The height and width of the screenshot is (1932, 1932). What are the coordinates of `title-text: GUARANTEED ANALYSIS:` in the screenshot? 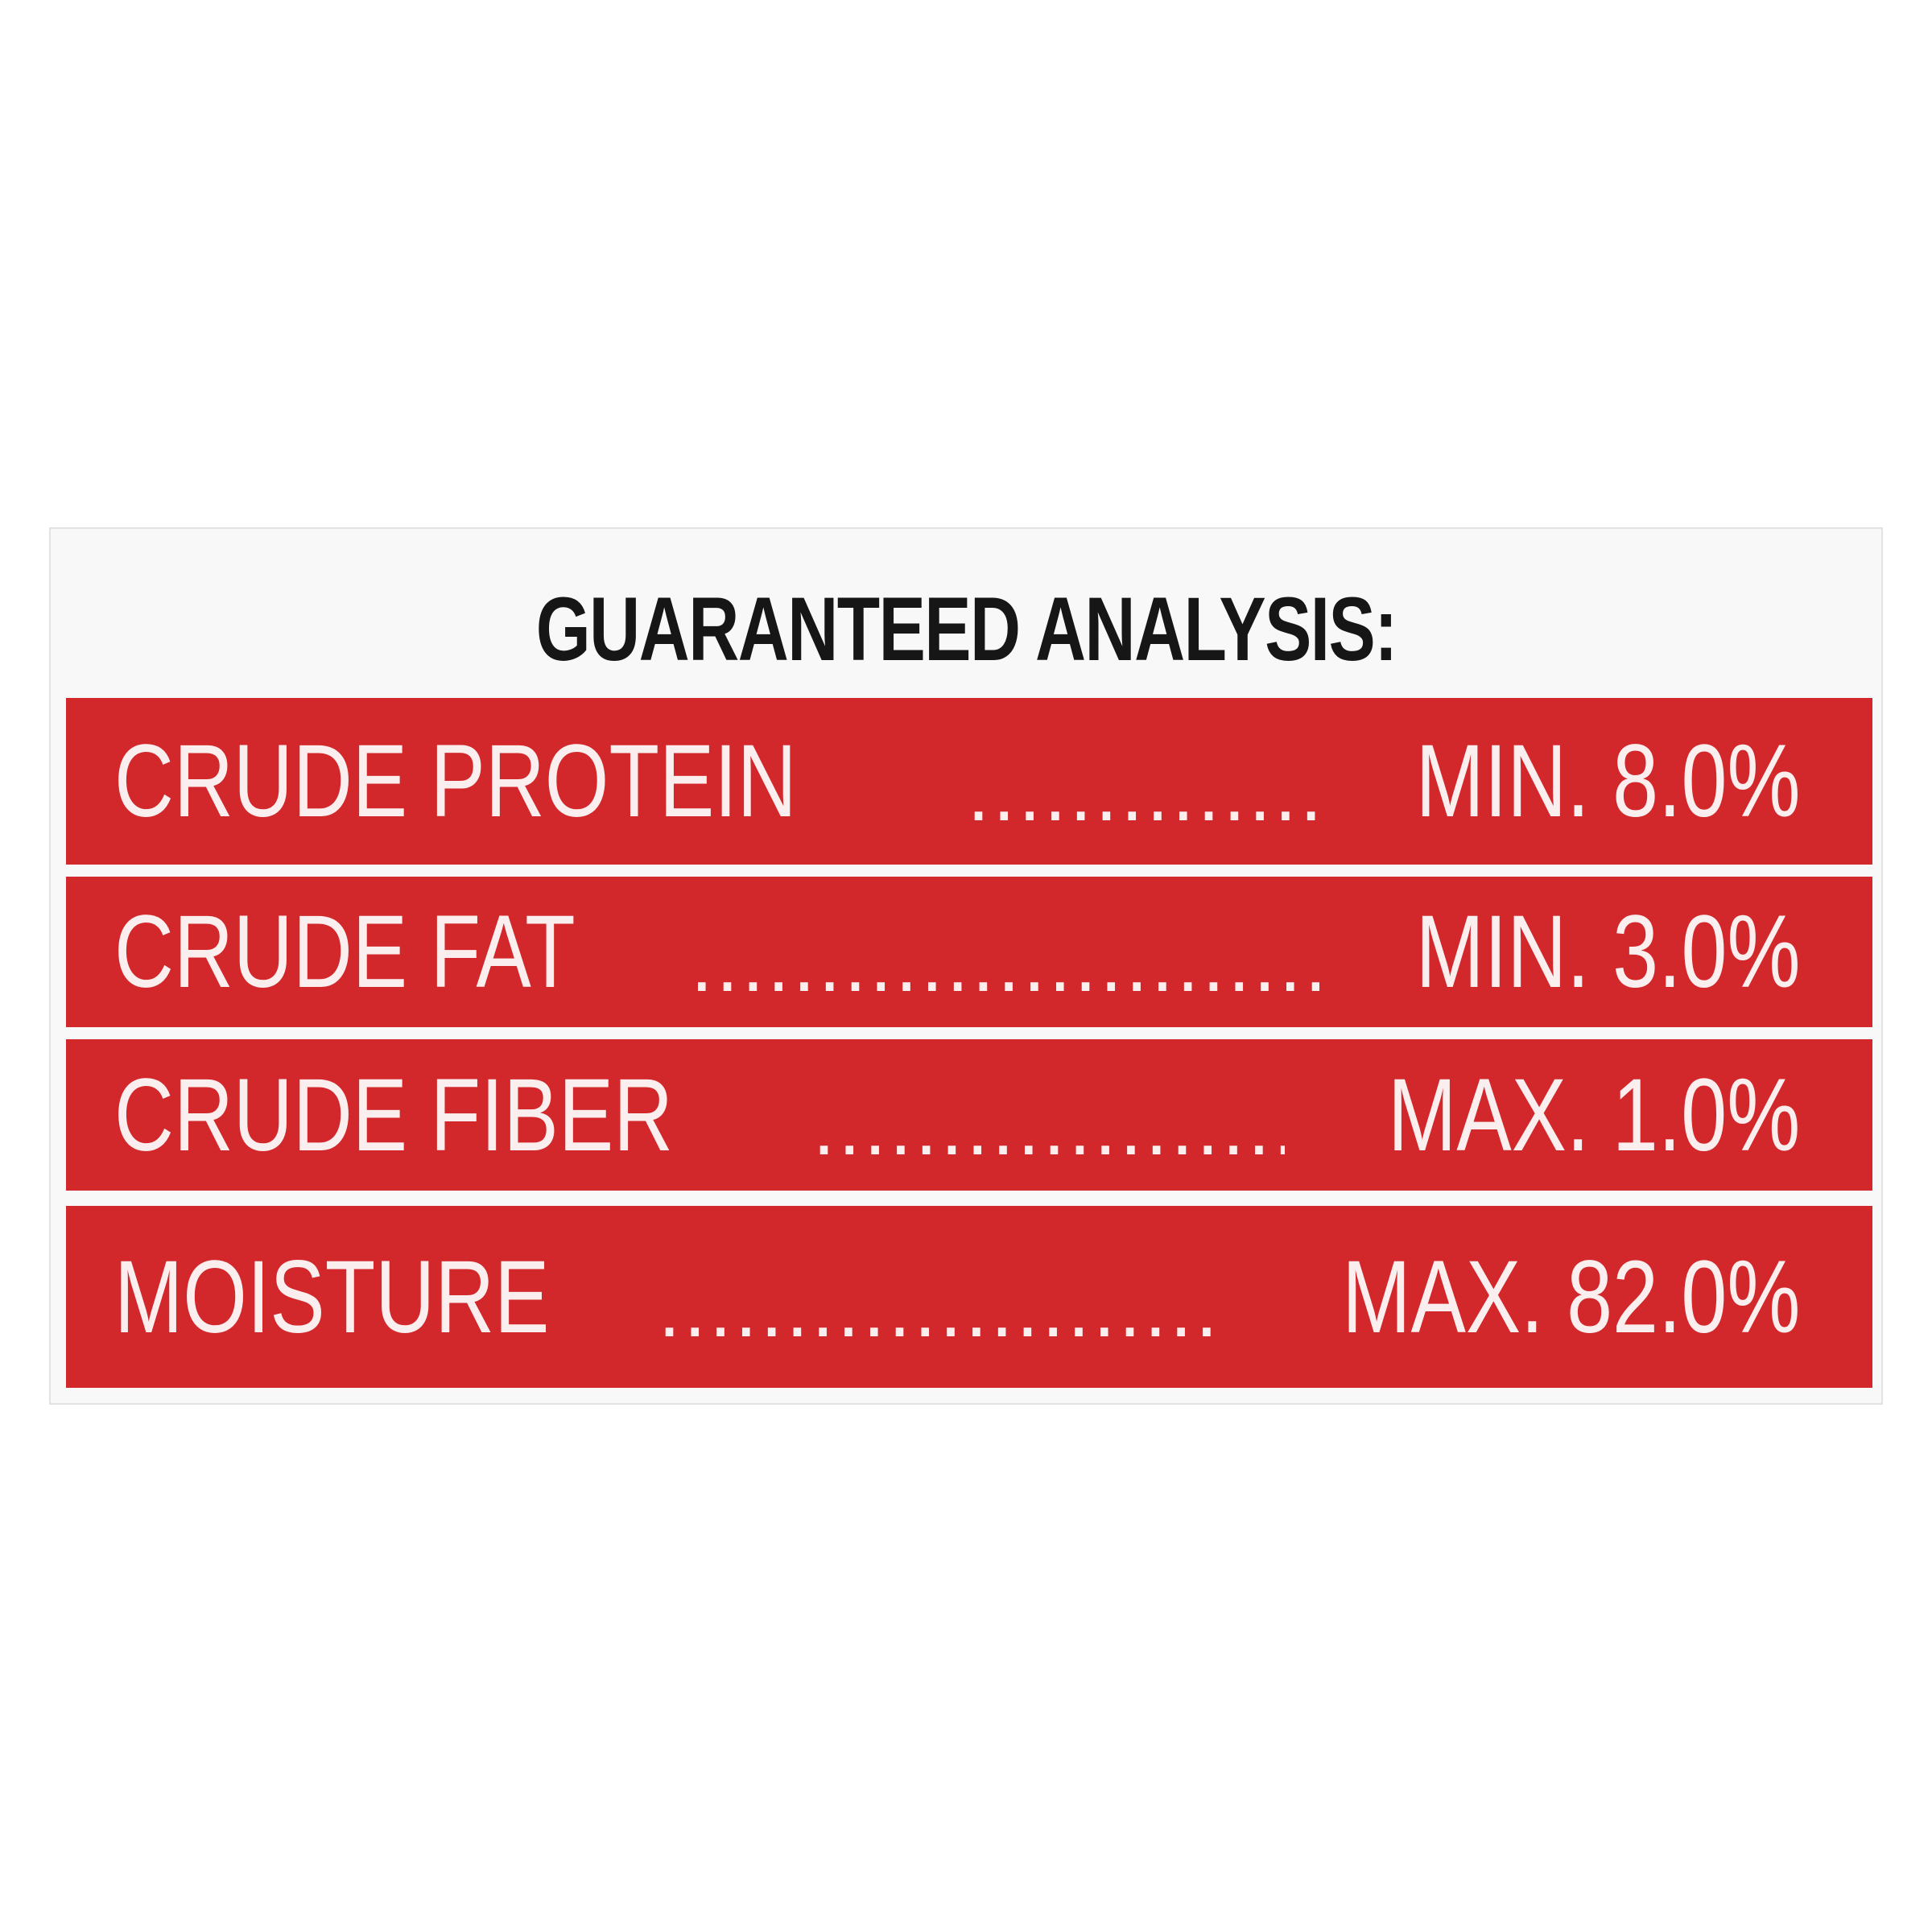 It's located at (966, 629).